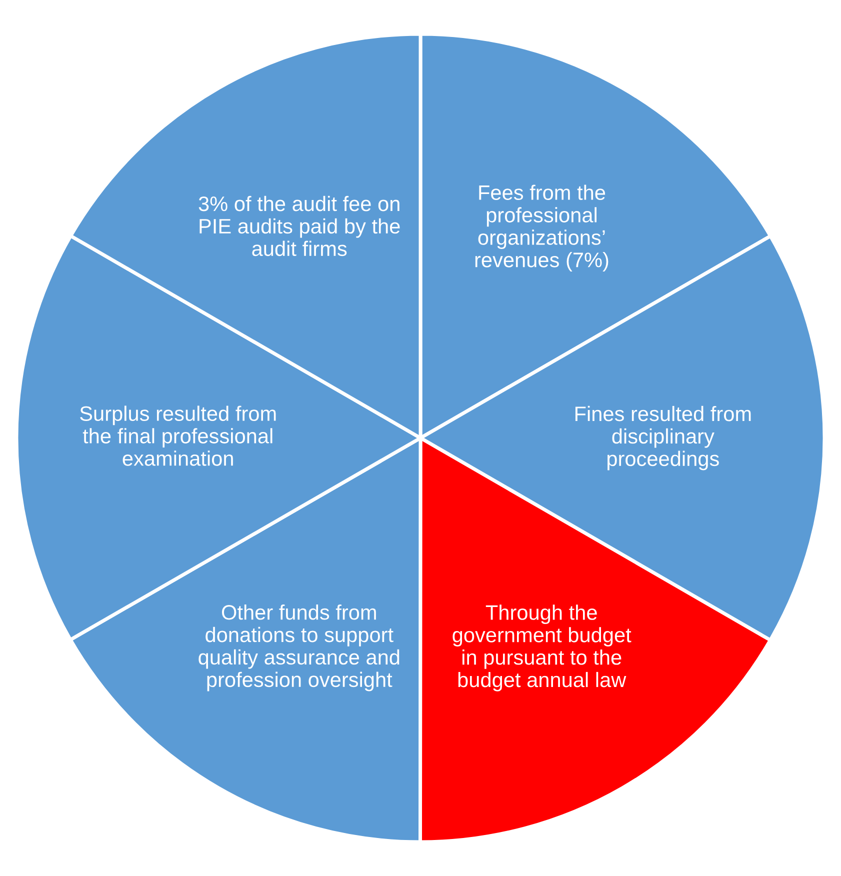 The height and width of the screenshot is (876, 841). I want to click on slice-label: Fines resulted from disciplinary proceedings, so click(663, 438).